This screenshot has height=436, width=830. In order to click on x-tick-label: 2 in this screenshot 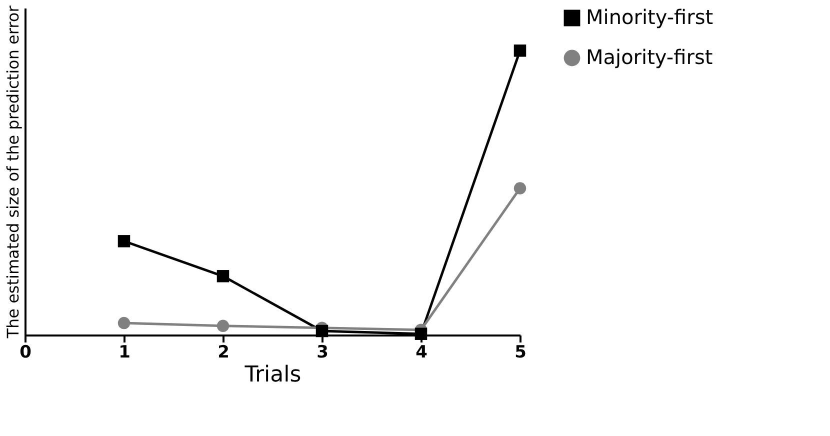, I will do `click(224, 352)`.